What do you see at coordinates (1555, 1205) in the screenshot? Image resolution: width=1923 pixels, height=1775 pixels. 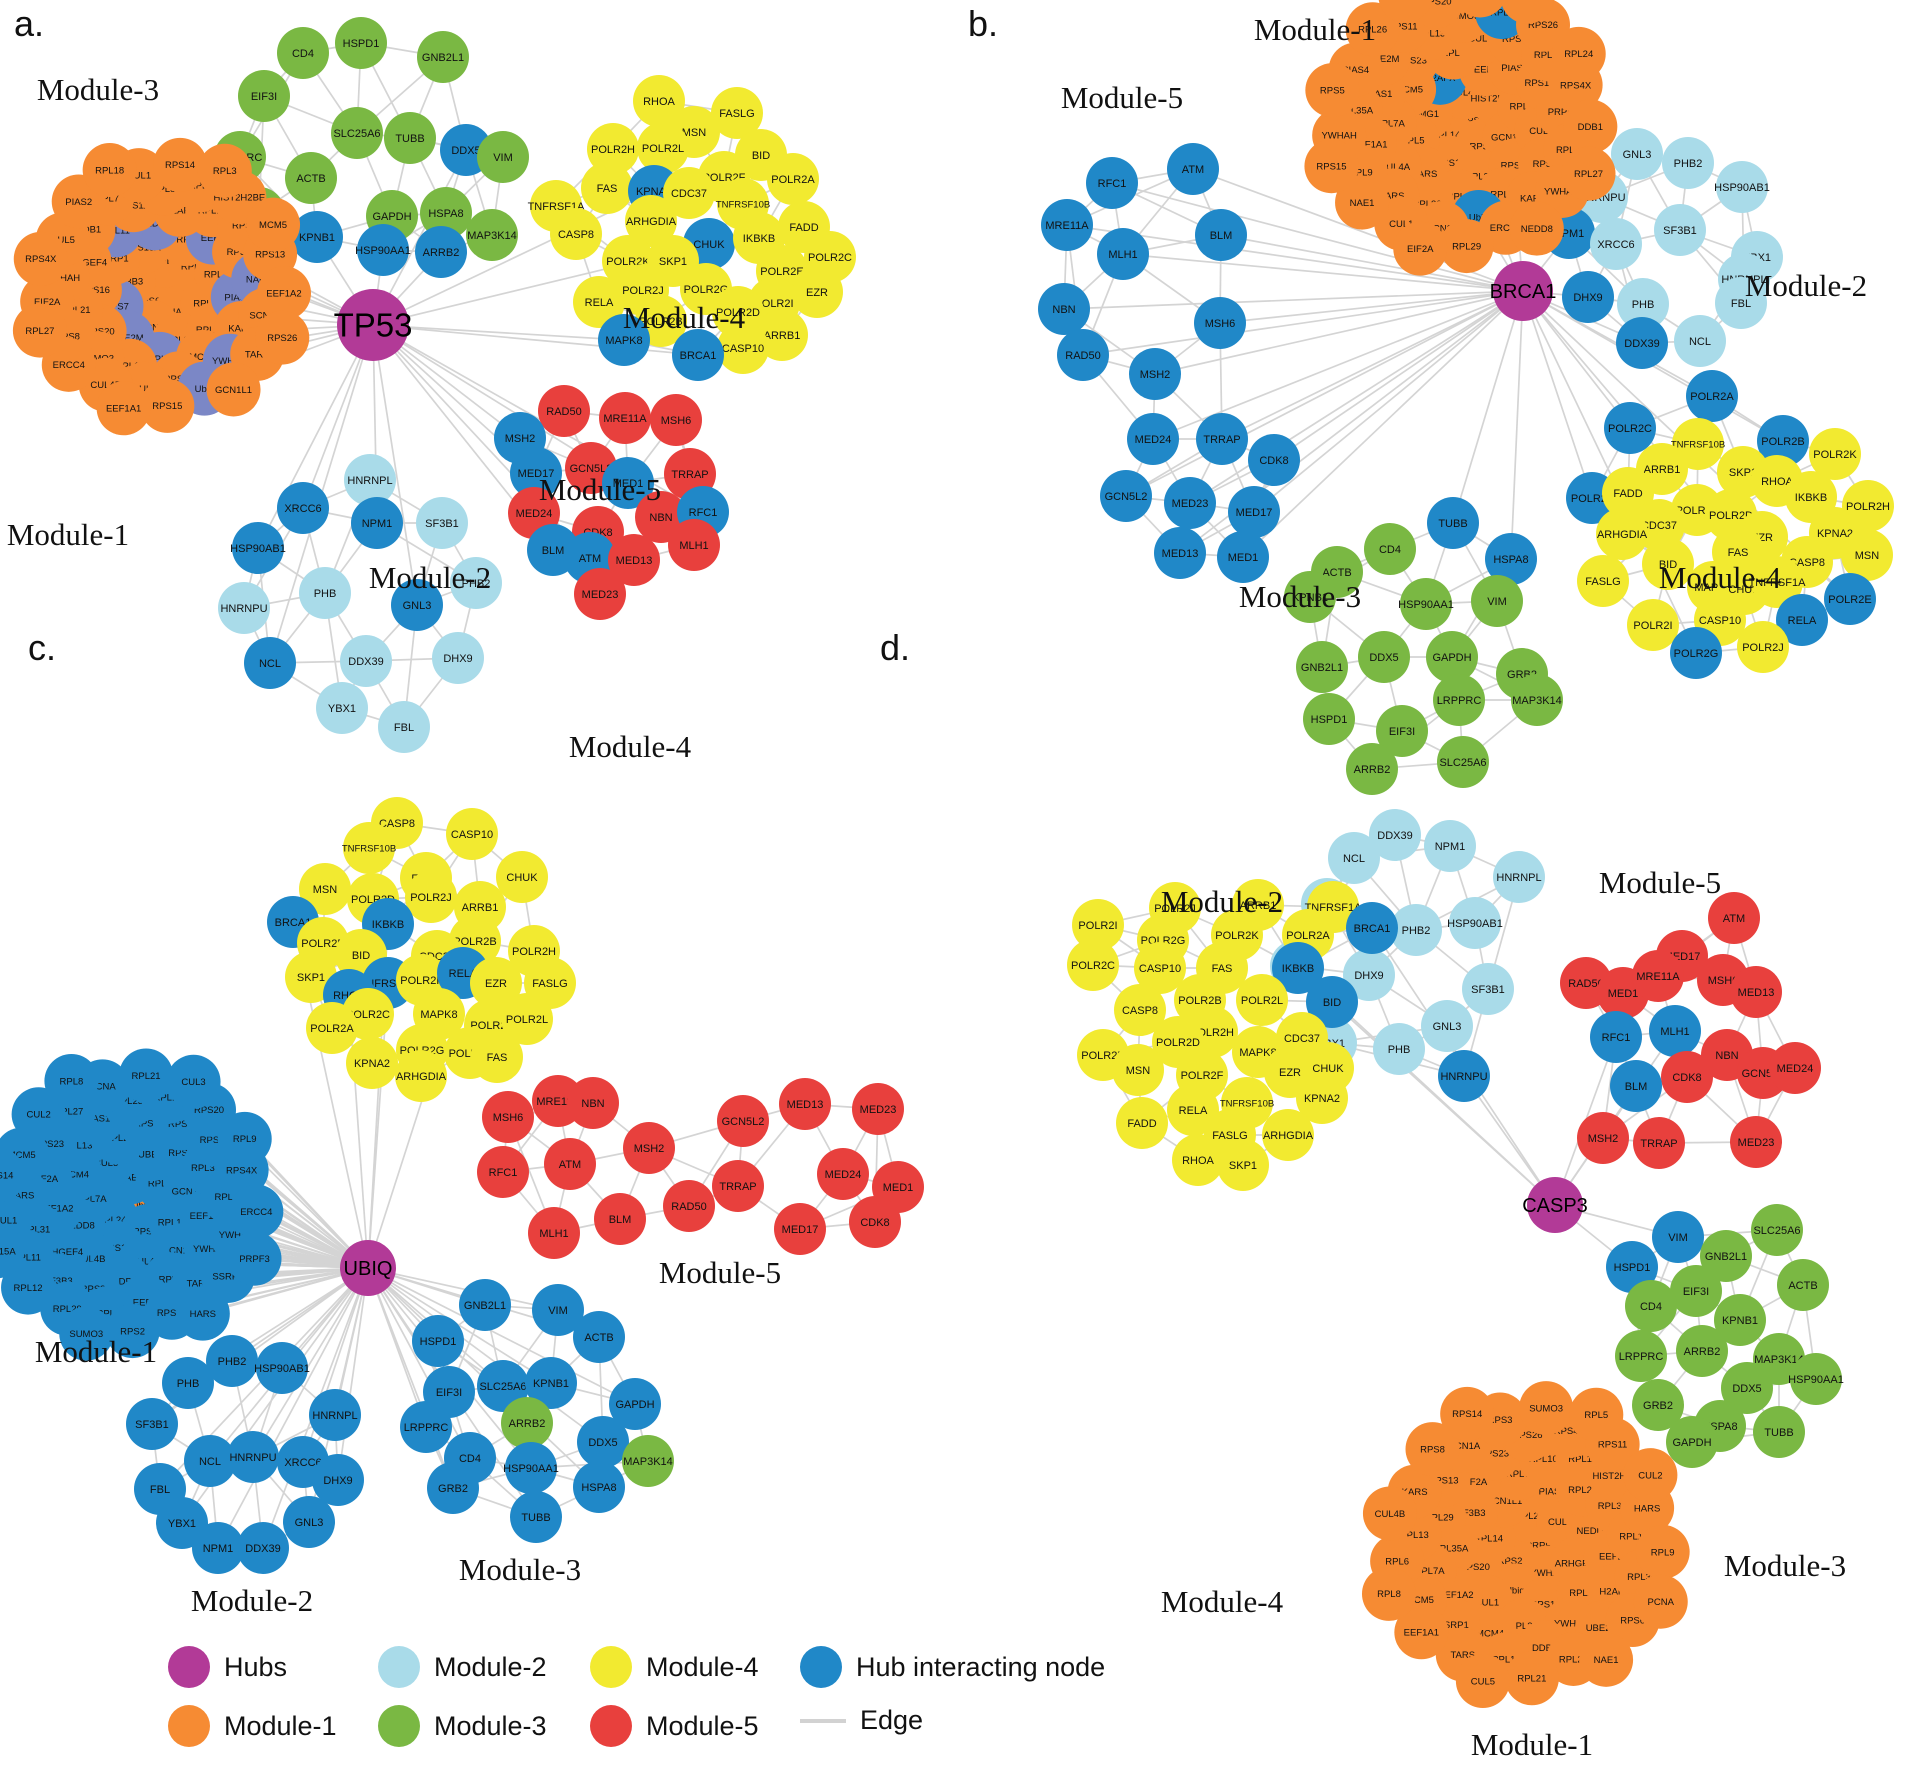 I see `hub-CASP3: CASP3` at bounding box center [1555, 1205].